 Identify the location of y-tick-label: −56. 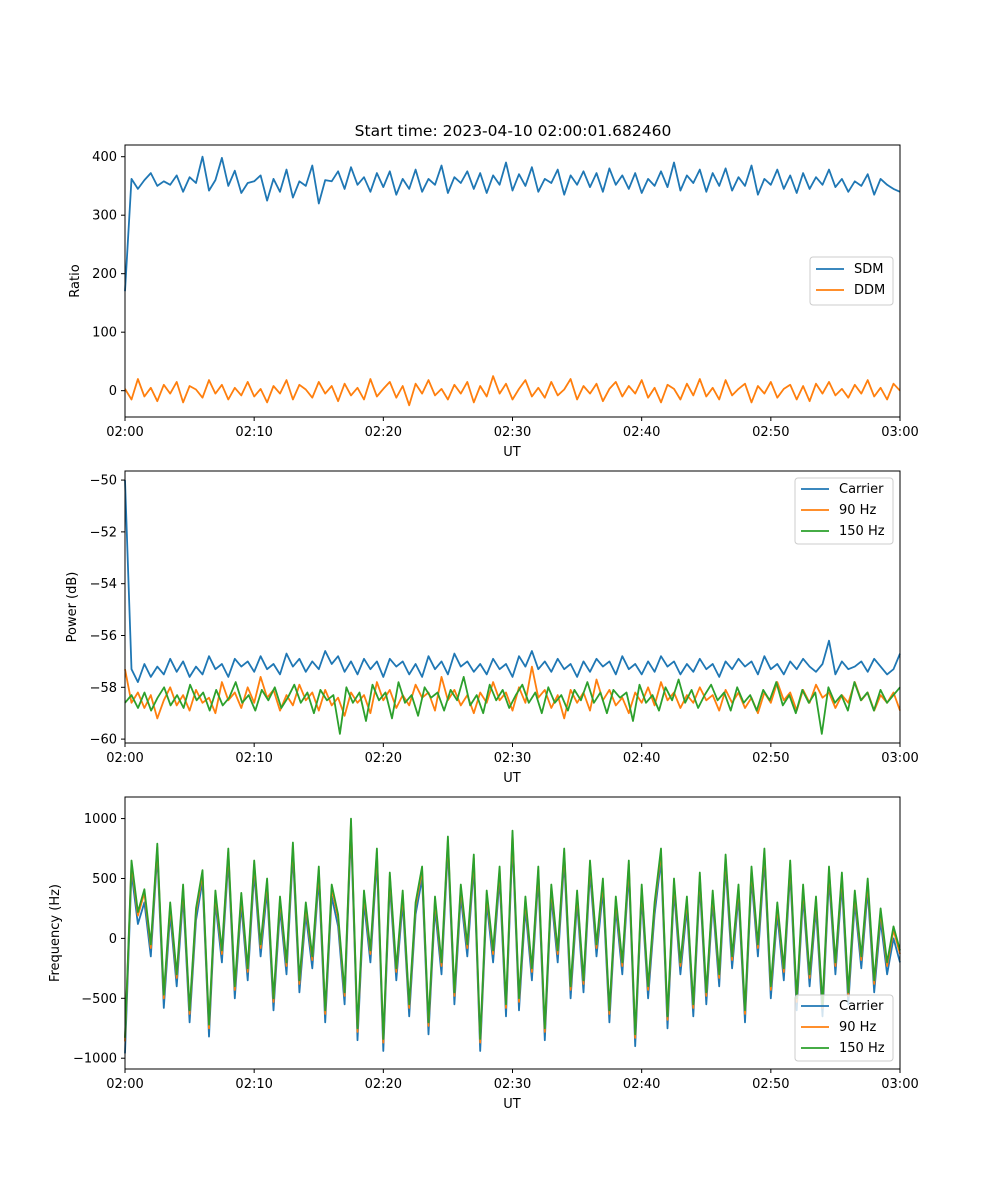
(103, 636).